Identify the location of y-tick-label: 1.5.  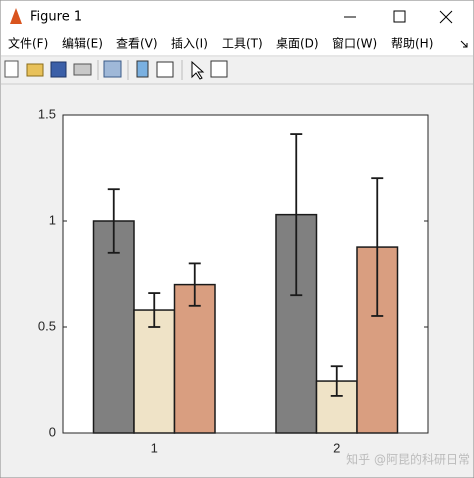
(47, 113).